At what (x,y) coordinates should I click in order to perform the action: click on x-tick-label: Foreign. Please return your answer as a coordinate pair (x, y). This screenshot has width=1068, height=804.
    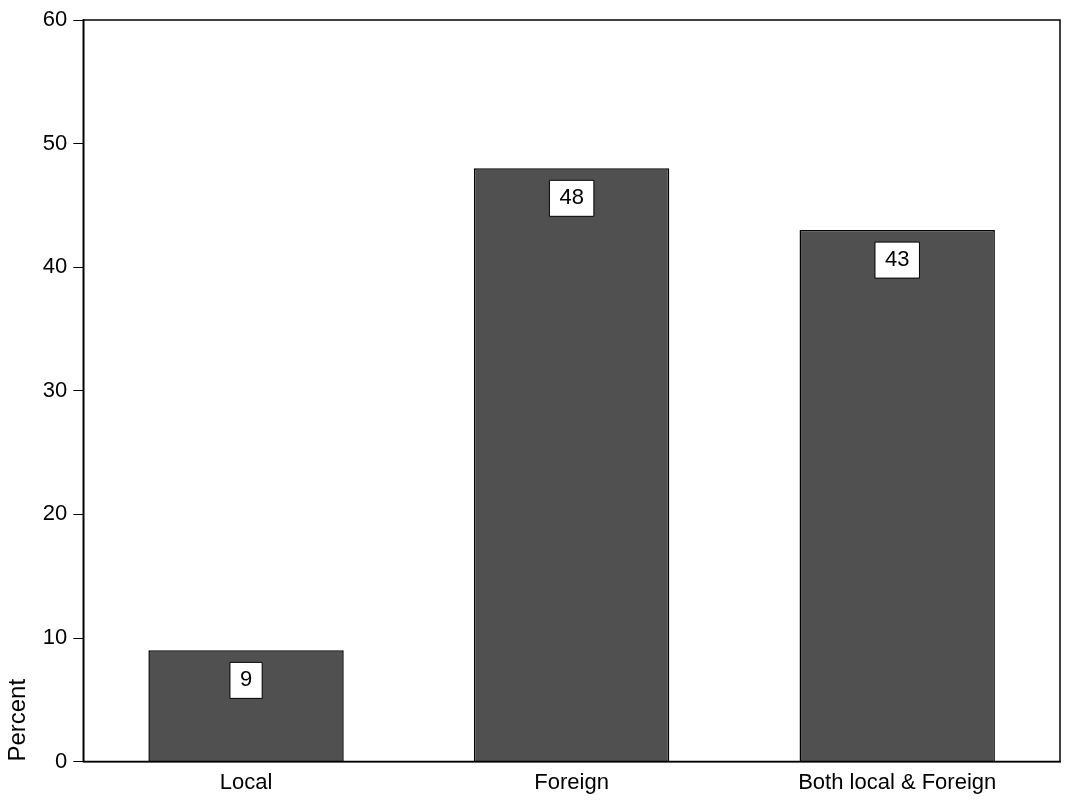
    Looking at the image, I should click on (571, 781).